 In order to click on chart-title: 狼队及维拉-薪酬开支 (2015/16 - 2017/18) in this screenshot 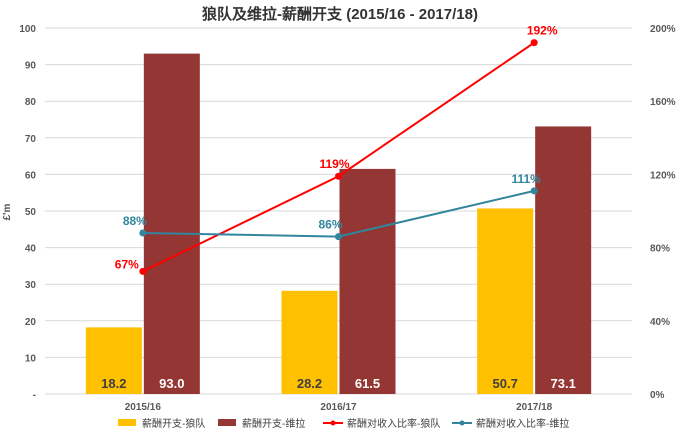, I will do `click(340, 14)`.